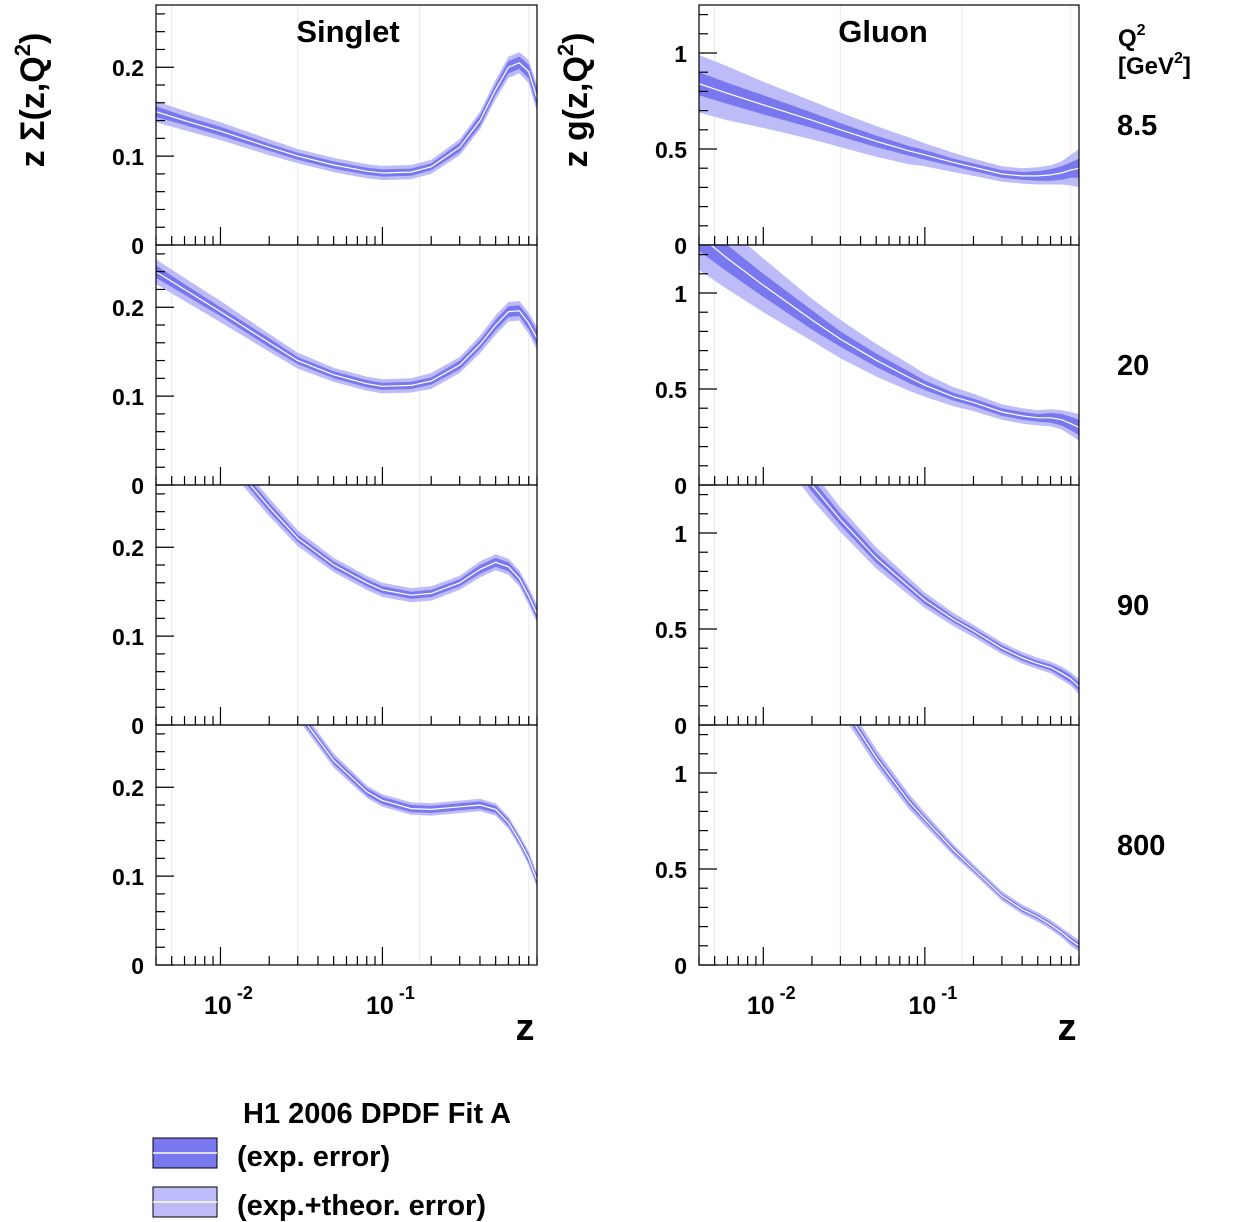 This screenshot has height=1222, width=1234. I want to click on q2-value-label: 20, so click(1133, 366).